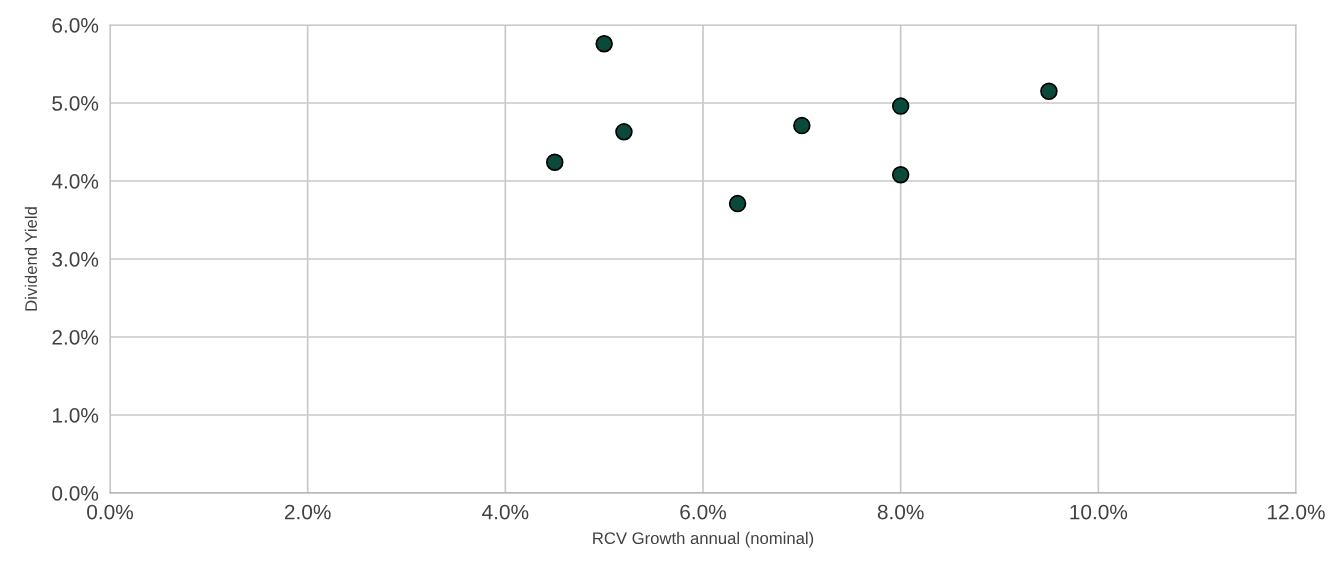 Image resolution: width=1343 pixels, height=567 pixels. I want to click on y-tick-label: 0.0%, so click(75, 493).